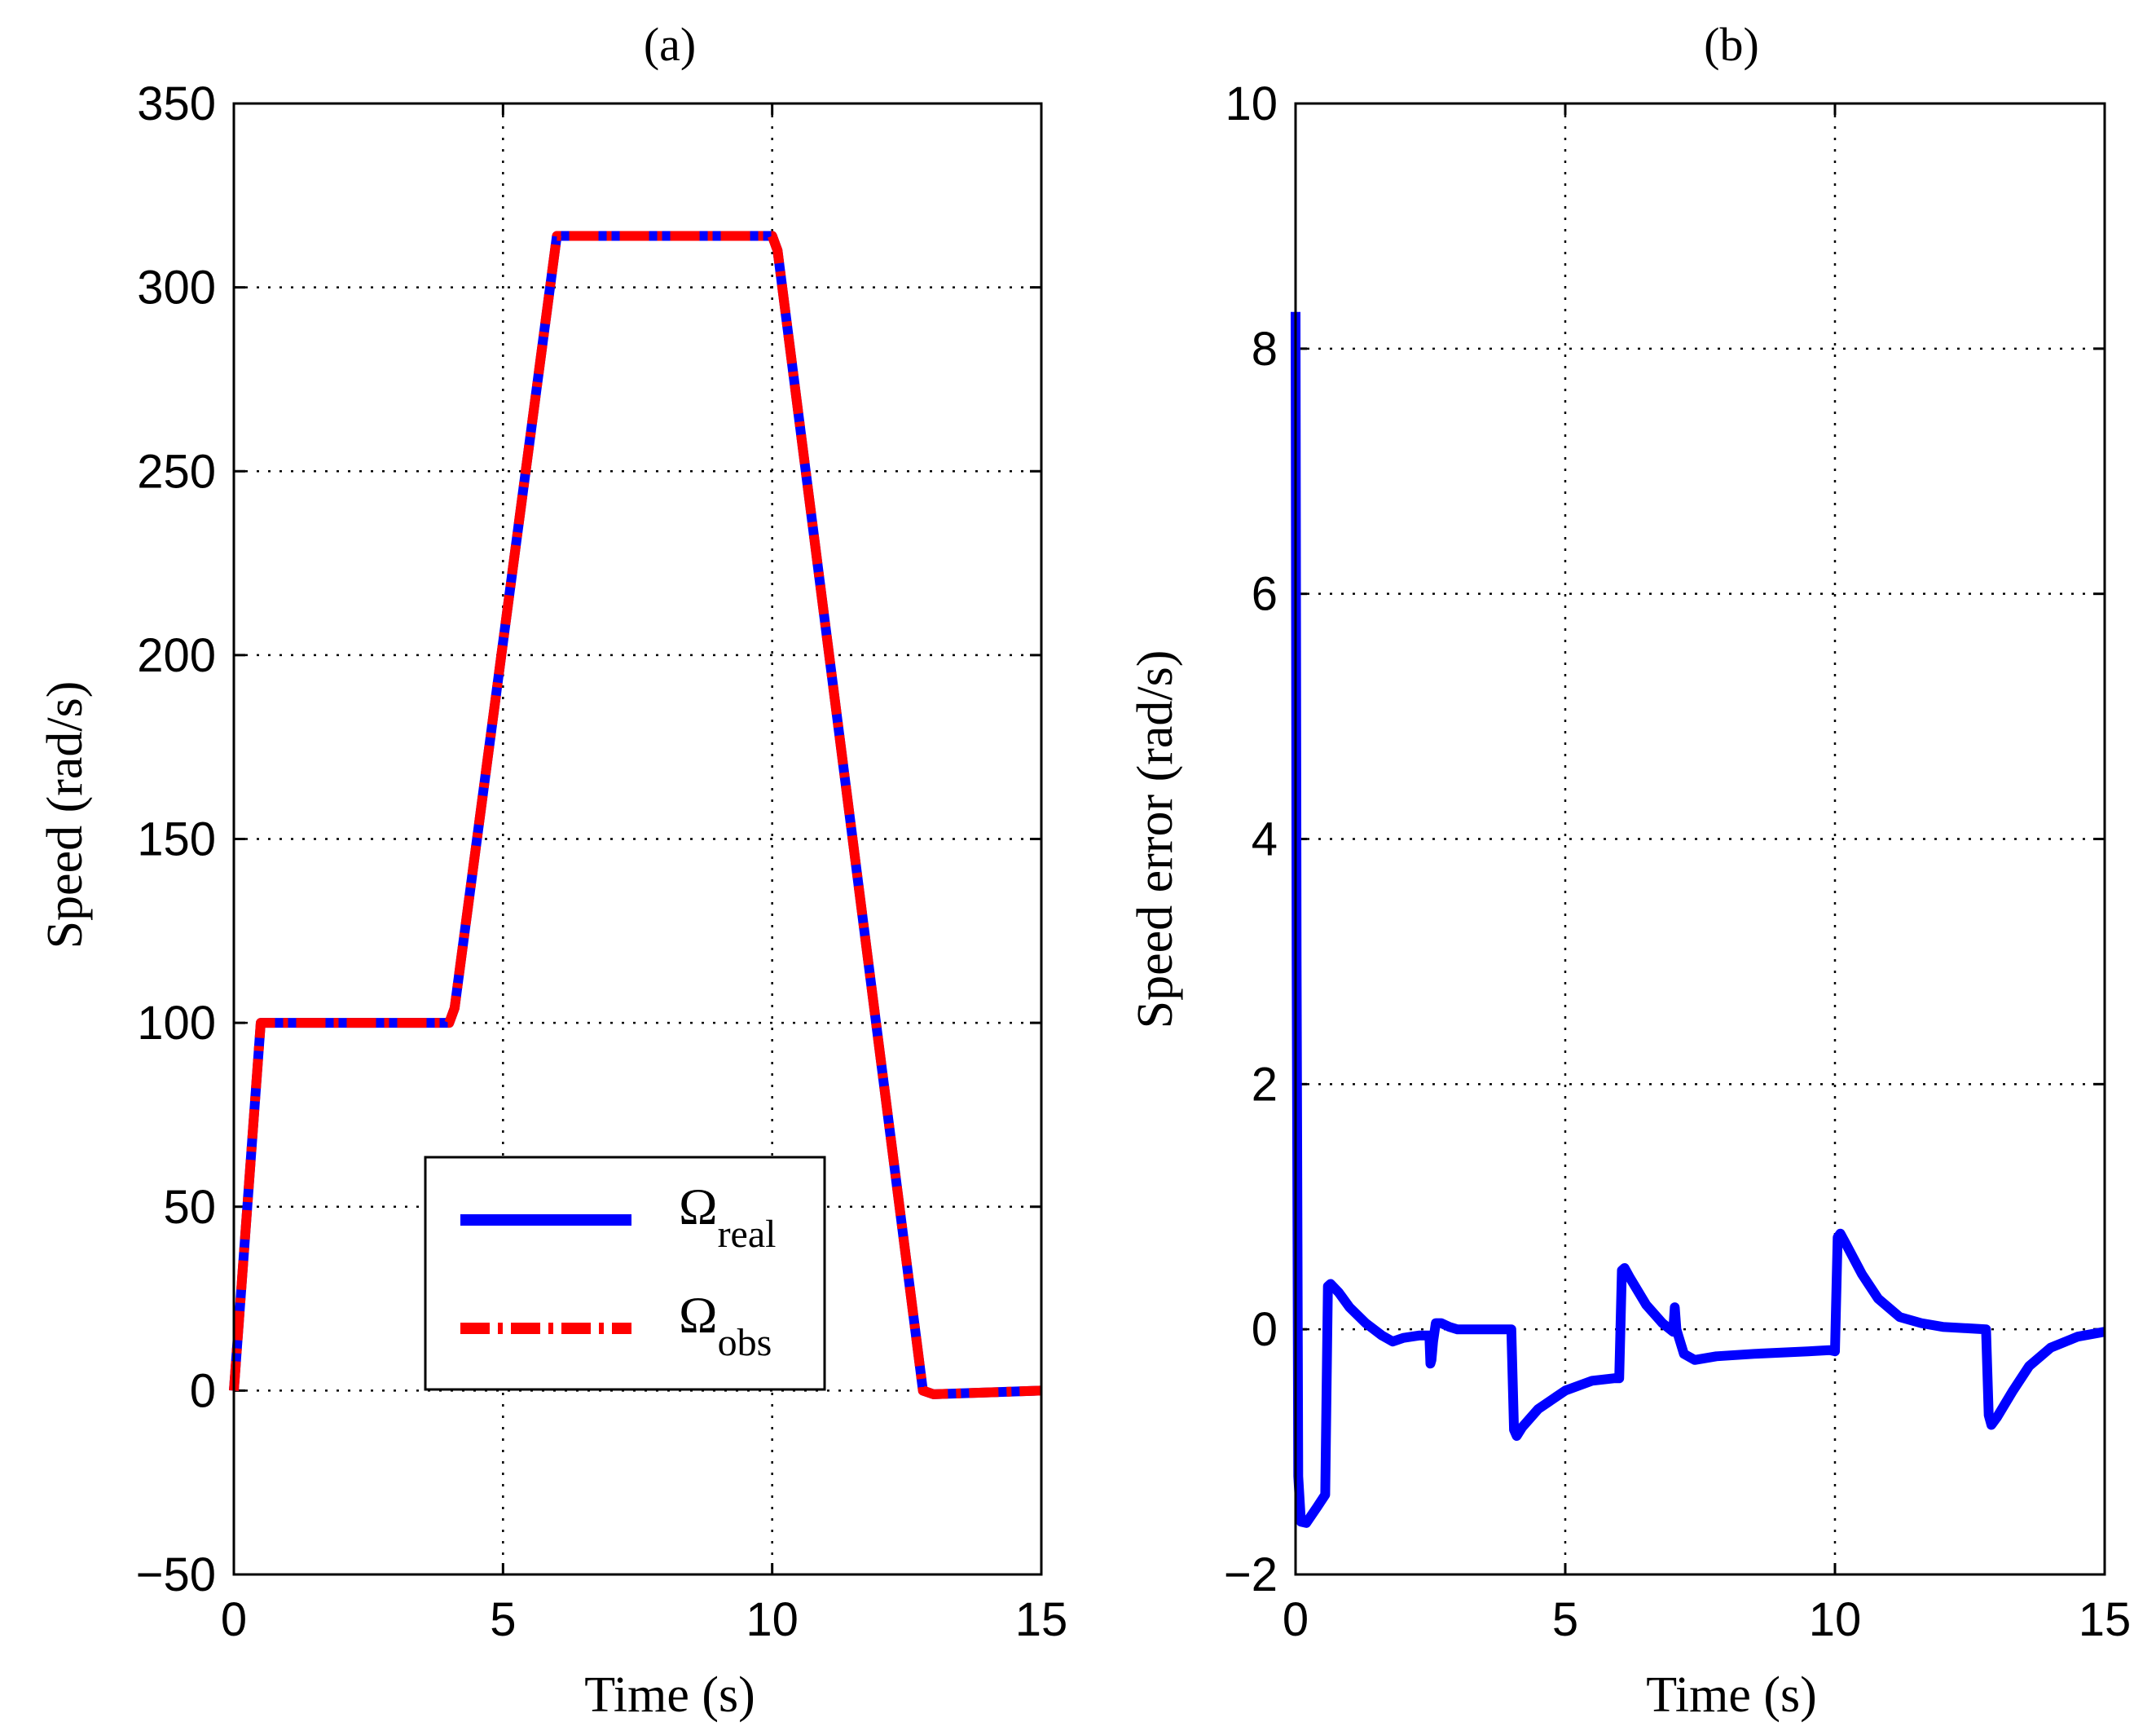 The height and width of the screenshot is (1735, 2156). Describe the element at coordinates (1265, 349) in the screenshot. I see `panel-b-ytick-label: 8` at that location.